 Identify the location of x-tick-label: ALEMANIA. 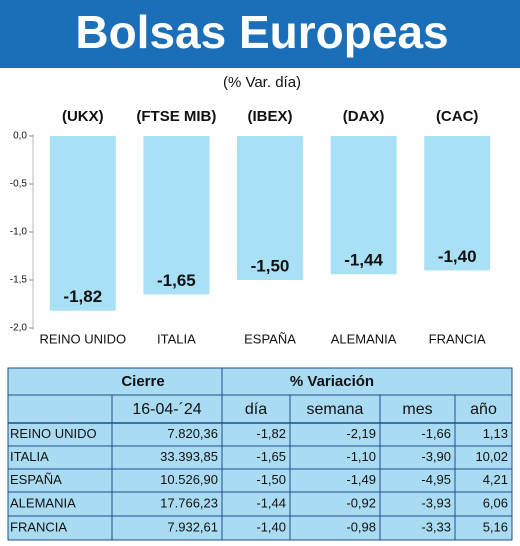
(364, 338).